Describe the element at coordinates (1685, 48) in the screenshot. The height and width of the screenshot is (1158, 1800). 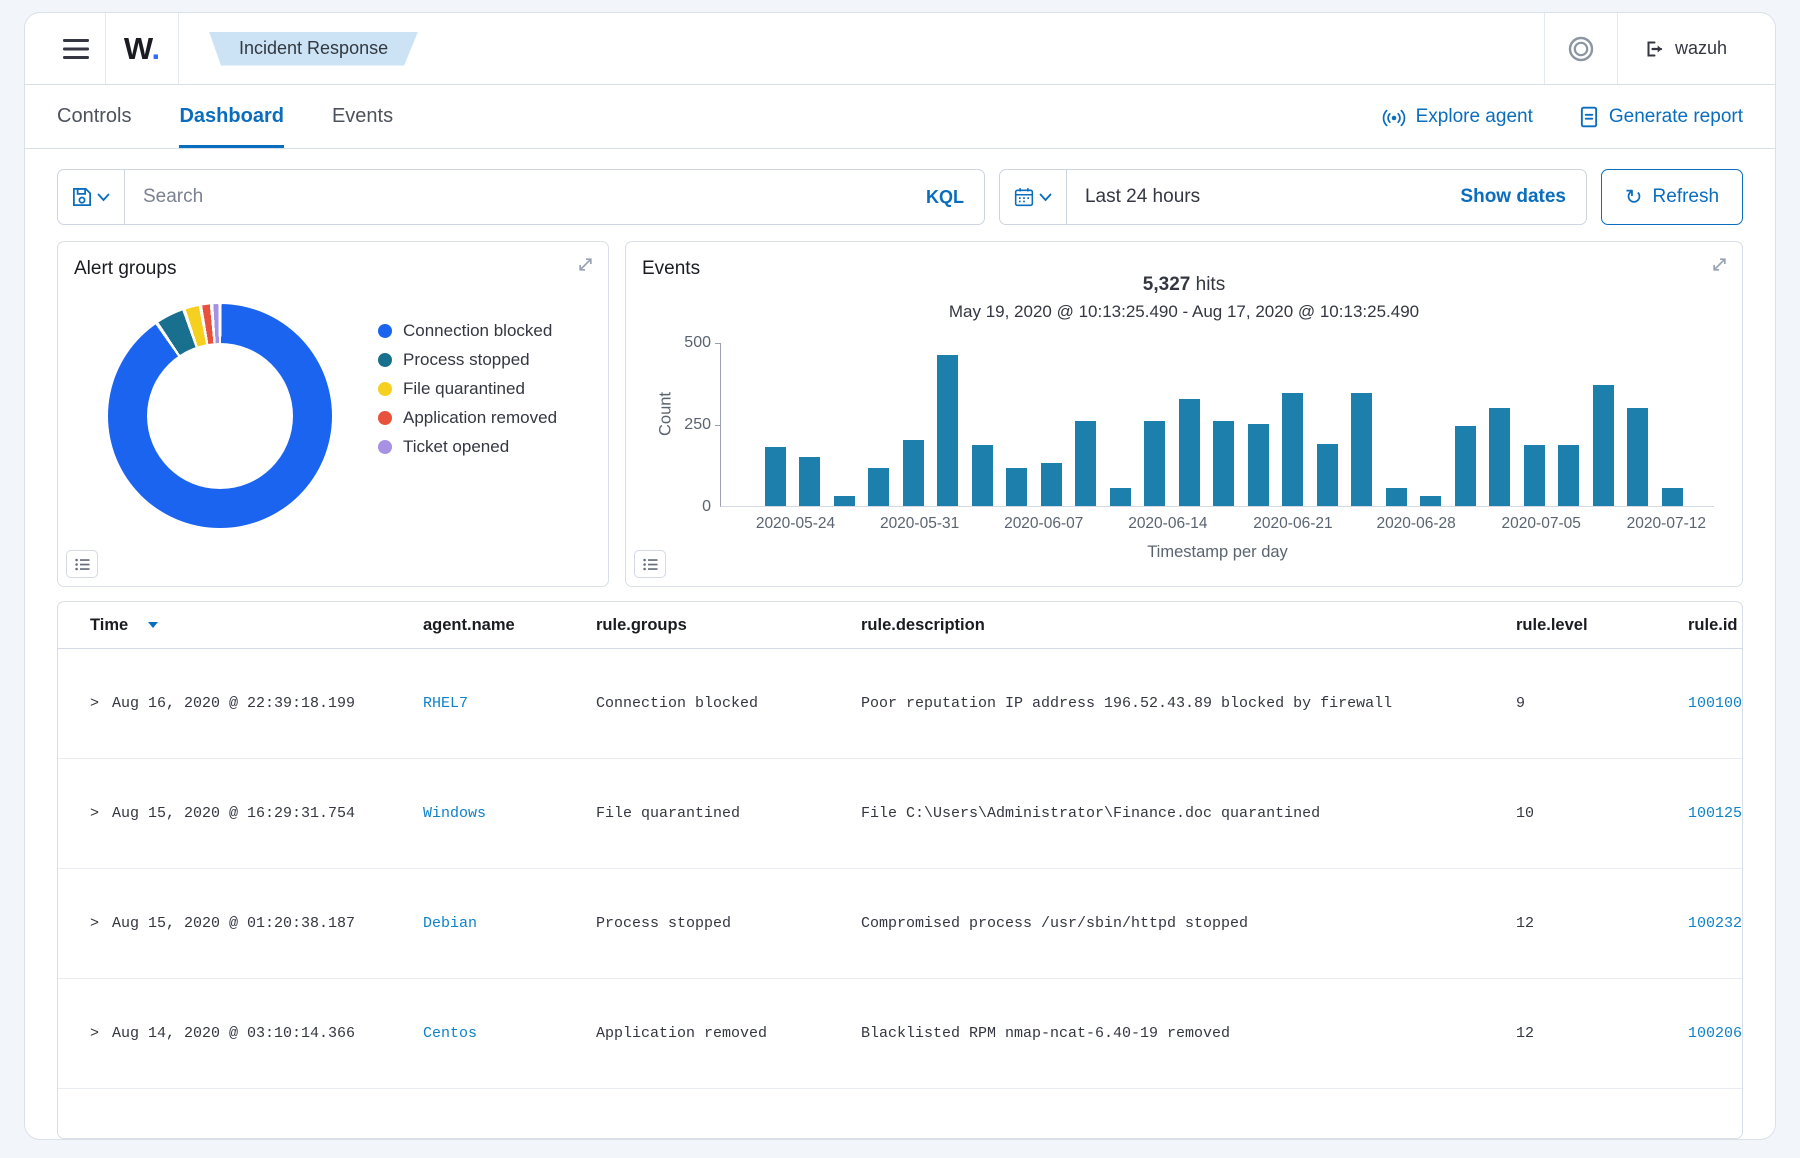
I see `logout-button: wazuh` at that location.